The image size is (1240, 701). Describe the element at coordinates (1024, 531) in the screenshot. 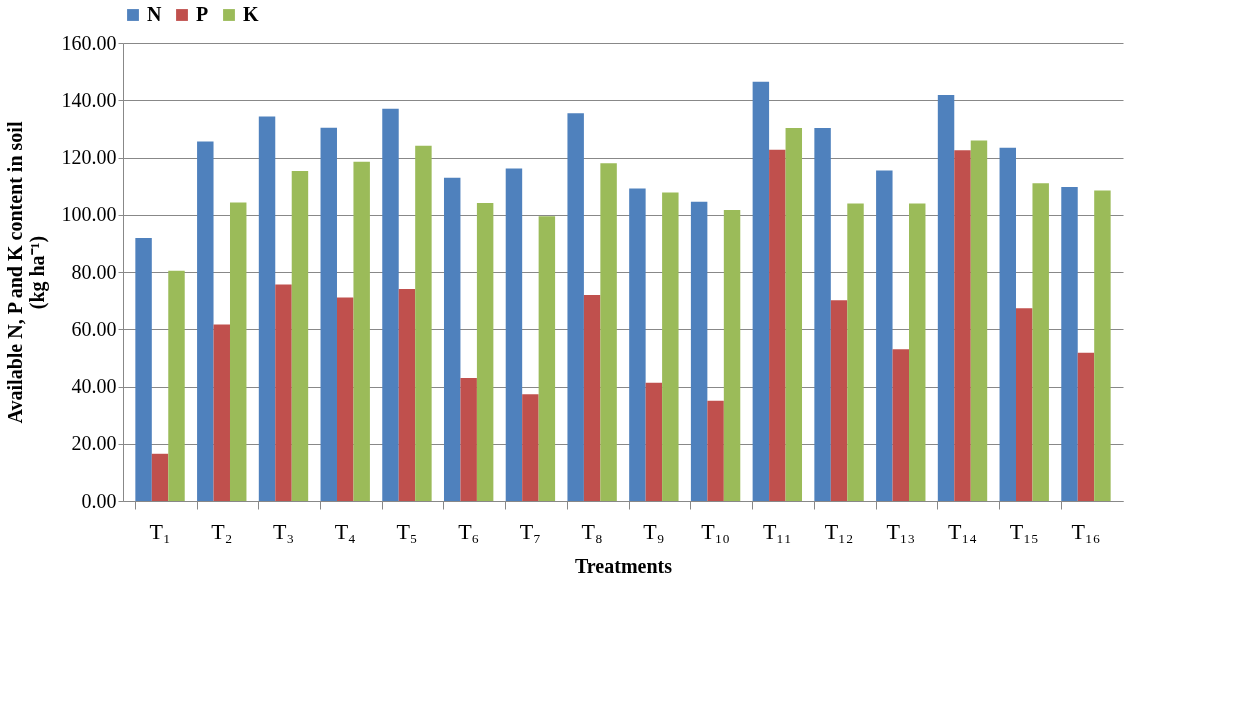

I see `x-tick-label: T₁₅` at that location.